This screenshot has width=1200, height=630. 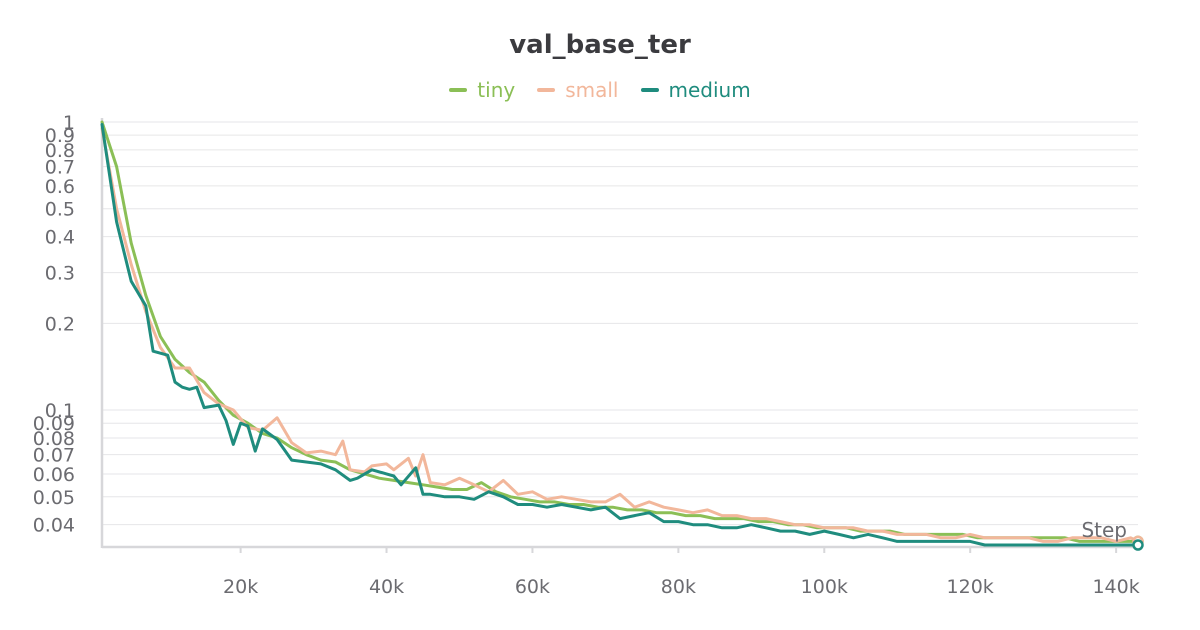 I want to click on legend-label: medium, so click(x=709, y=90).